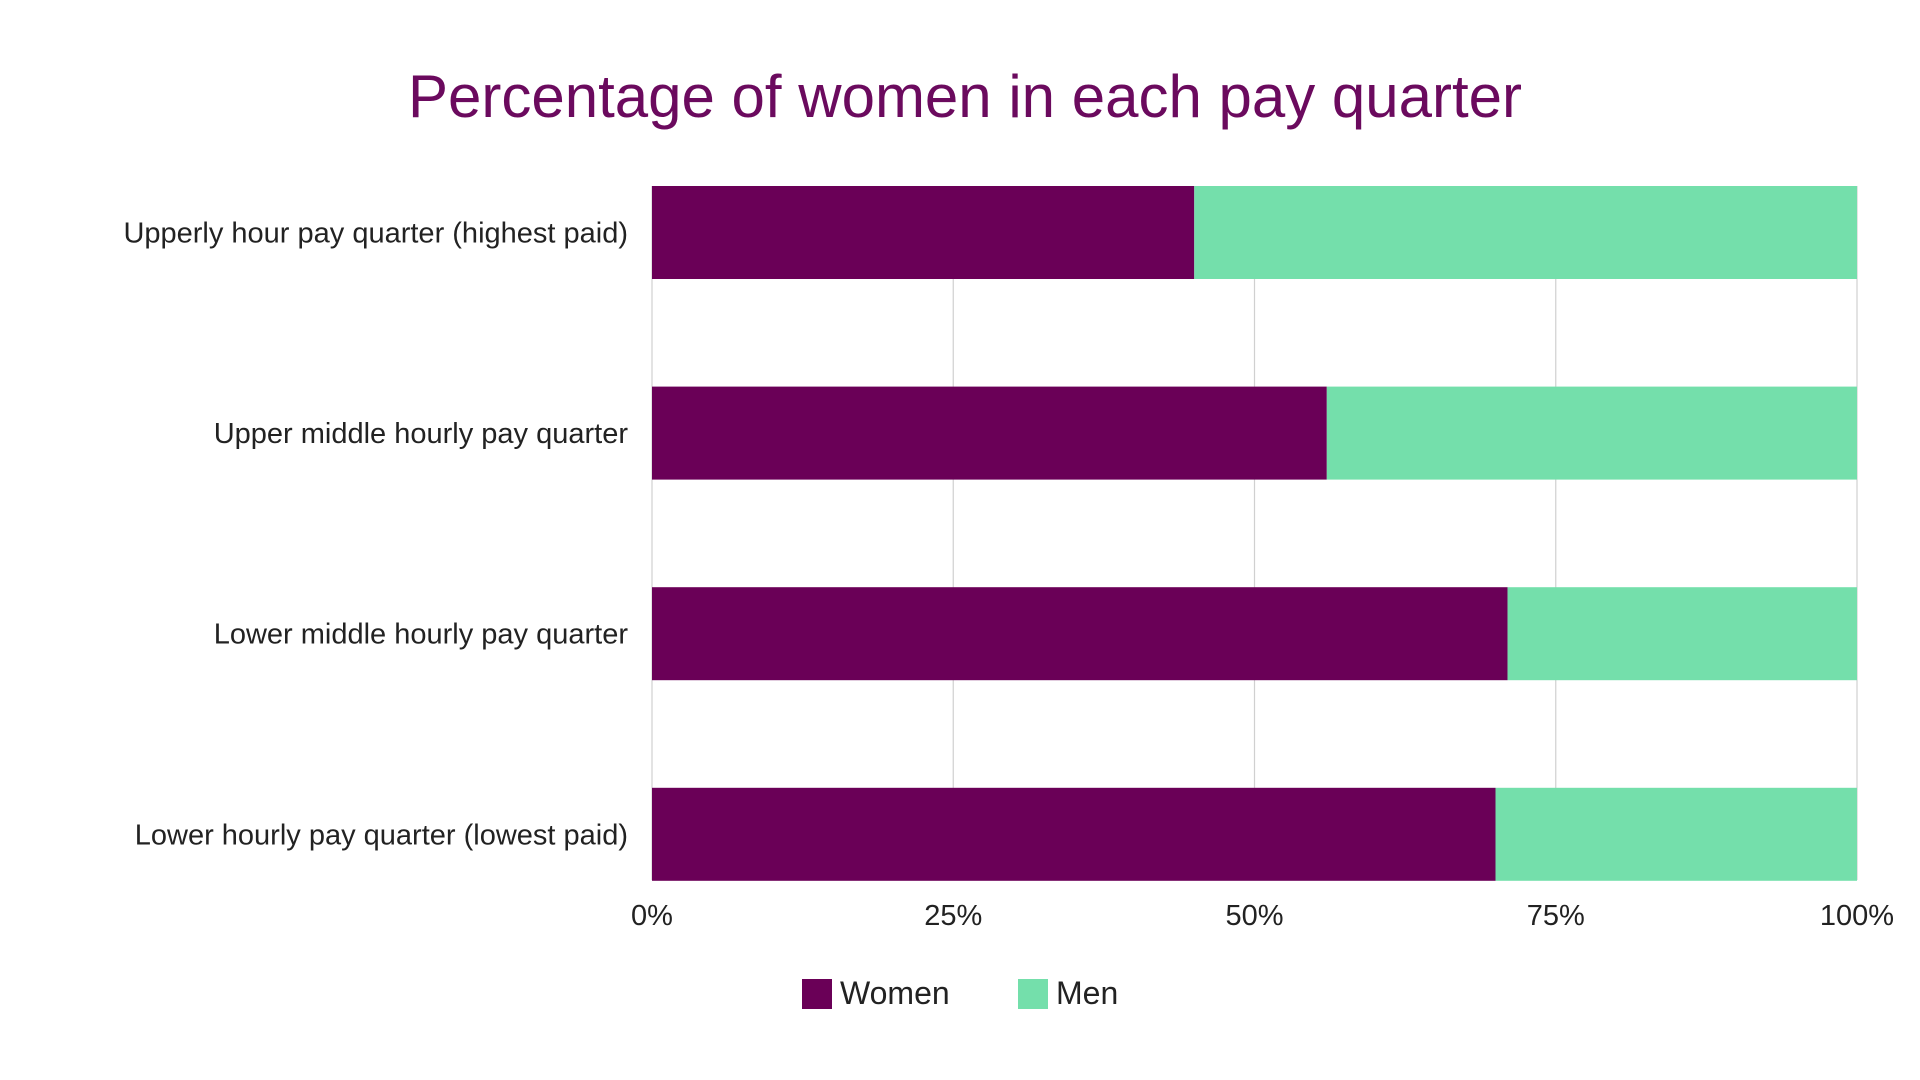 The image size is (1920, 1080). I want to click on category-label: Lower middle hourly pay quarter, so click(421, 635).